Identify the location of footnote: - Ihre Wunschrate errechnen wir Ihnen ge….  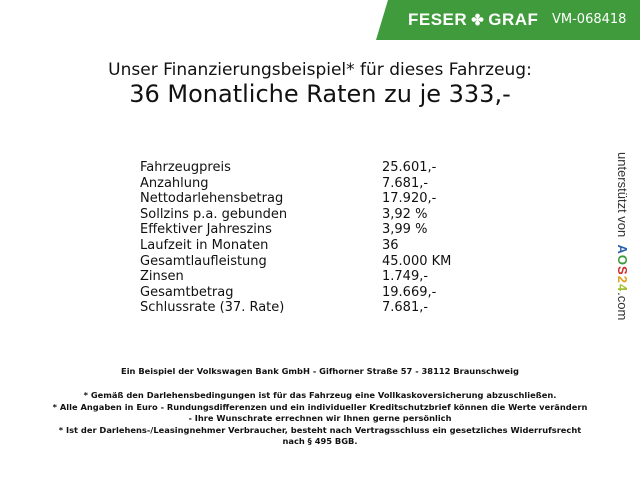
(320, 418).